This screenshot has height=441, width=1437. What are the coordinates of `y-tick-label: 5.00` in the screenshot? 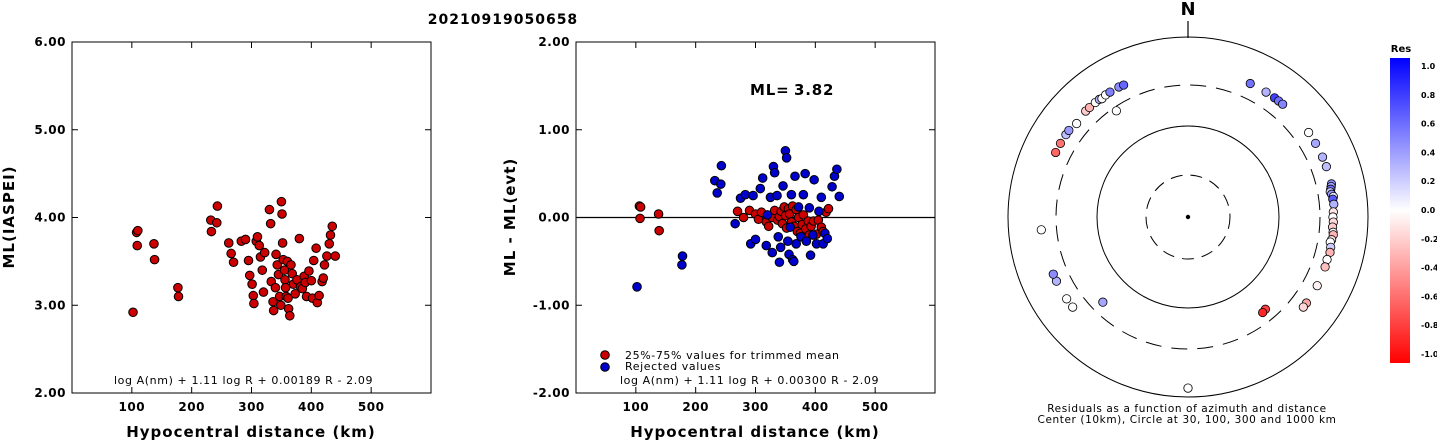 It's located at (50, 130).